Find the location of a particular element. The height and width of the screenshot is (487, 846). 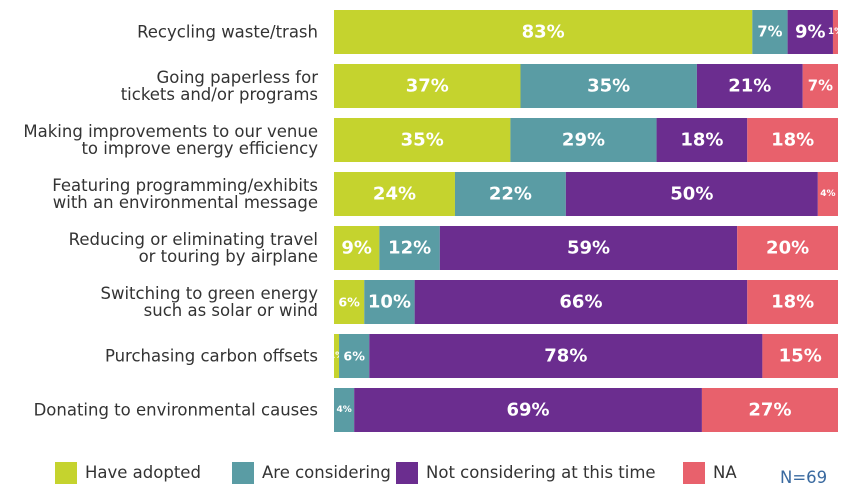

category-label: Purchasing carbon offsets is located at coordinates (211, 356).